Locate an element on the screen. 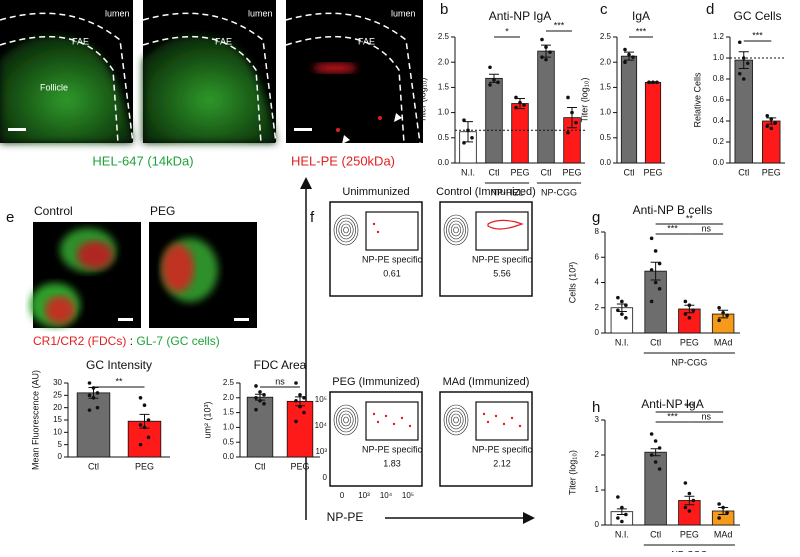 The height and width of the screenshot is (557, 800). caption-sep: : is located at coordinates (131, 341).